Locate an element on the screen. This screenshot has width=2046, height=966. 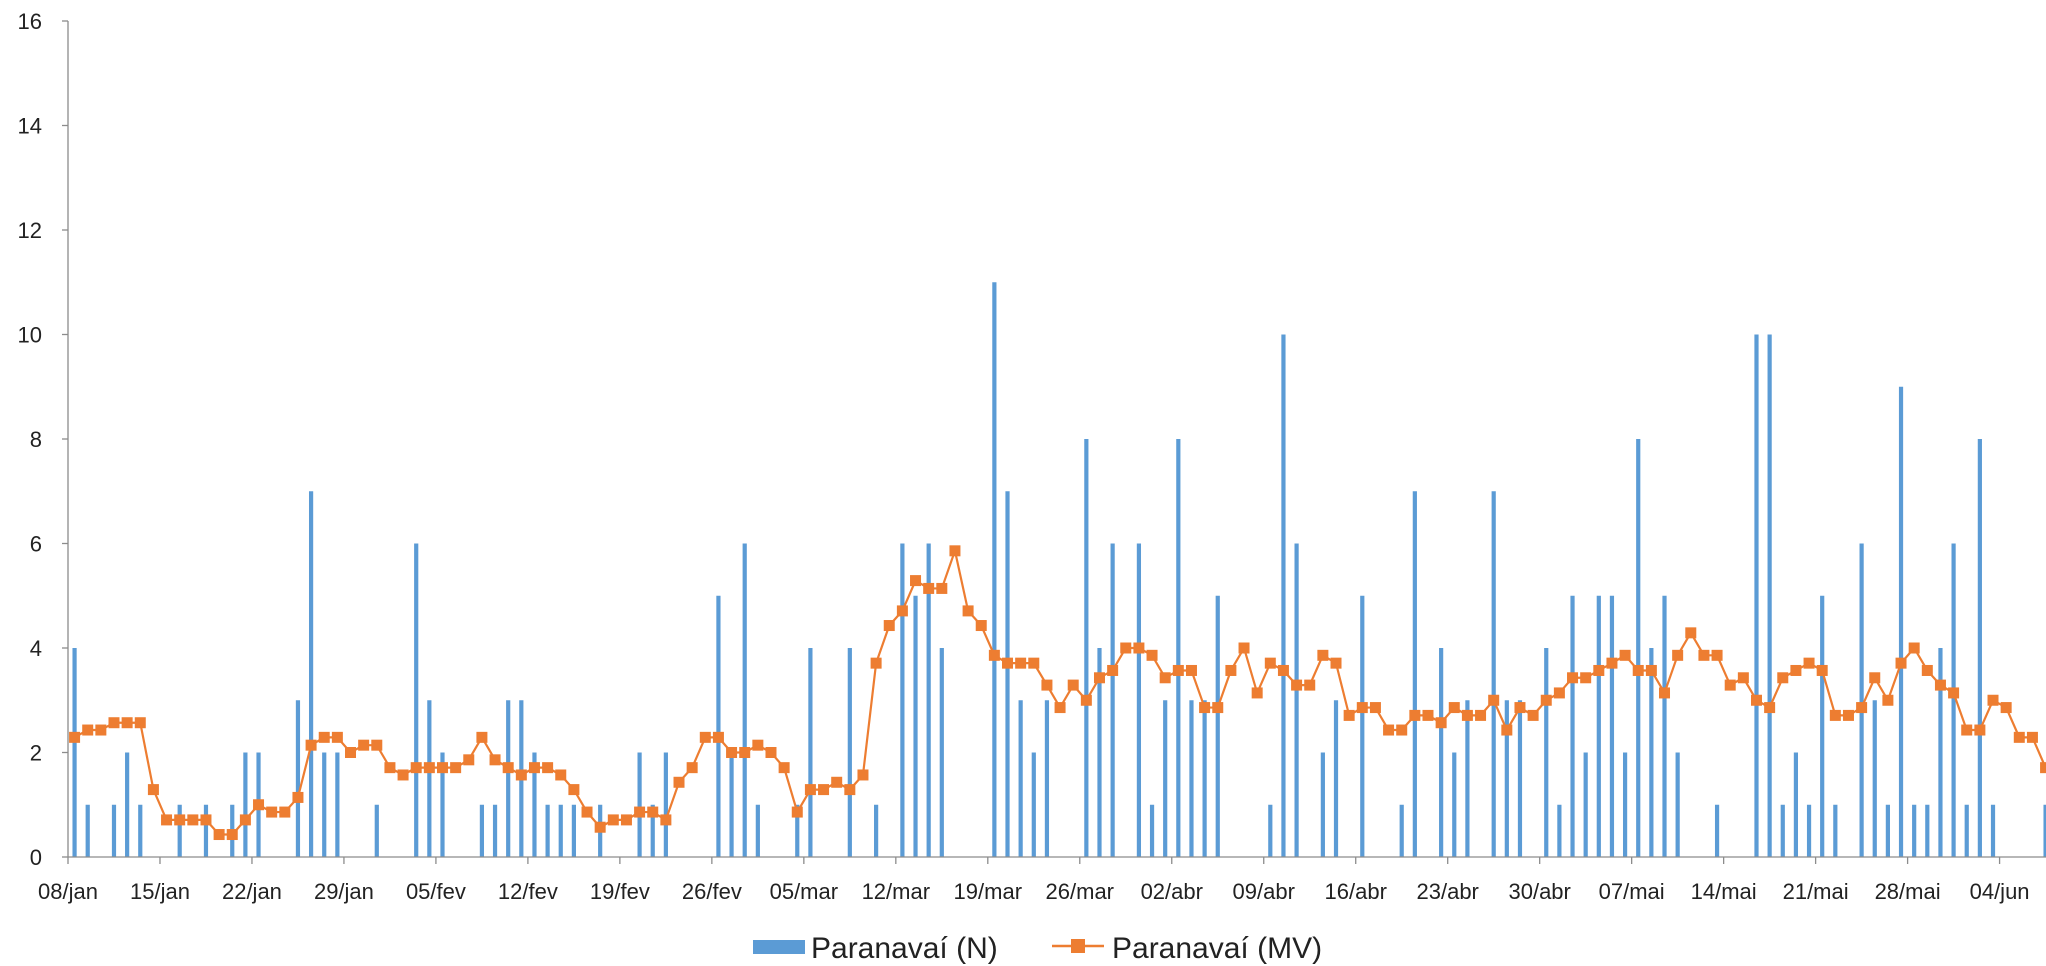
x-tick-label: 09/abr is located at coordinates (1264, 891).